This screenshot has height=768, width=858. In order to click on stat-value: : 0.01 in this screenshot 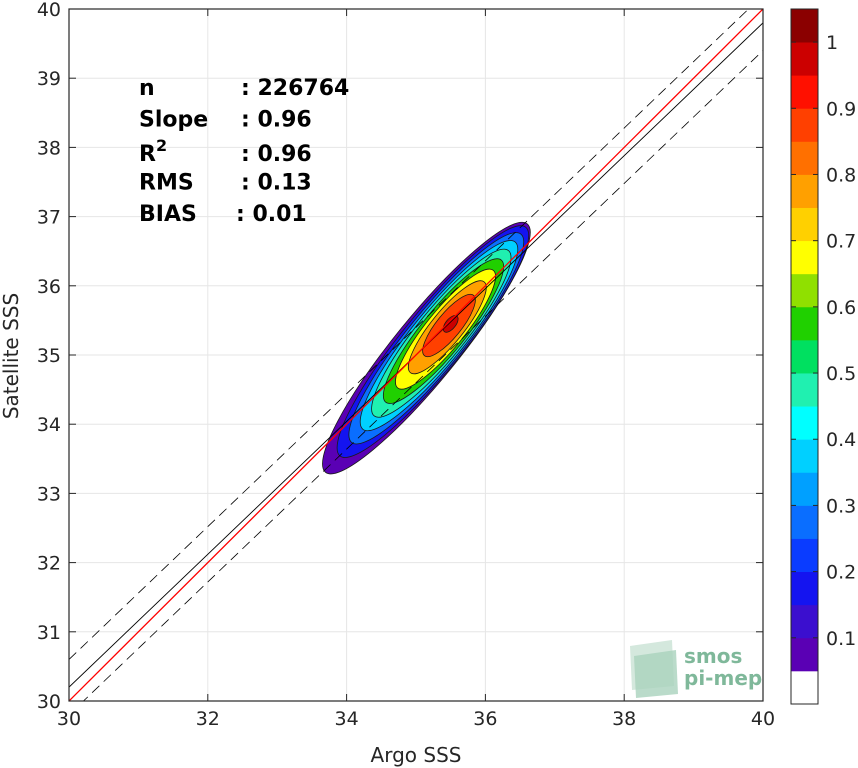, I will do `click(271, 214)`.